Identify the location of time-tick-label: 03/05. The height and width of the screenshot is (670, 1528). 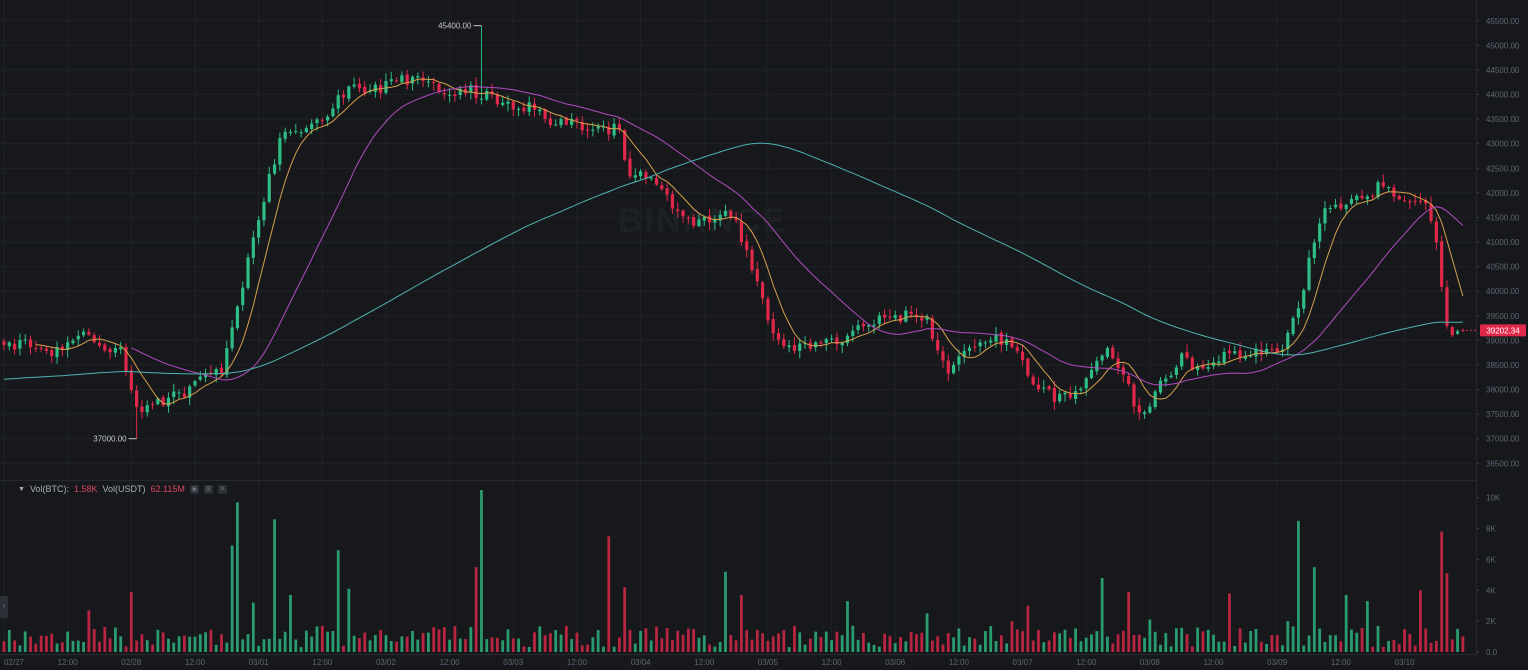
(768, 662).